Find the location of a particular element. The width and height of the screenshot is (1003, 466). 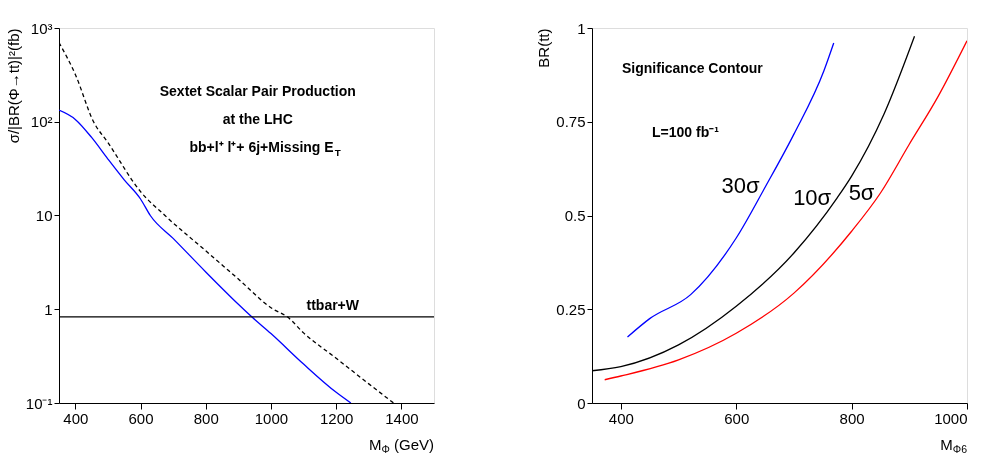

annotation: at the LHC is located at coordinates (257, 118).